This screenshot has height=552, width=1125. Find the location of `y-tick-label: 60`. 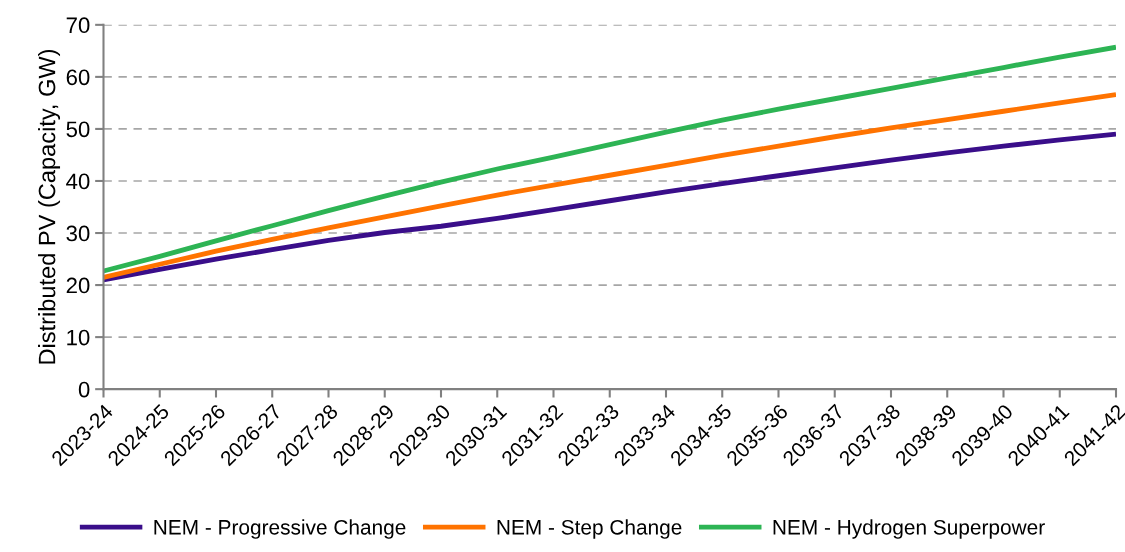

y-tick-label: 60 is located at coordinates (78, 77).